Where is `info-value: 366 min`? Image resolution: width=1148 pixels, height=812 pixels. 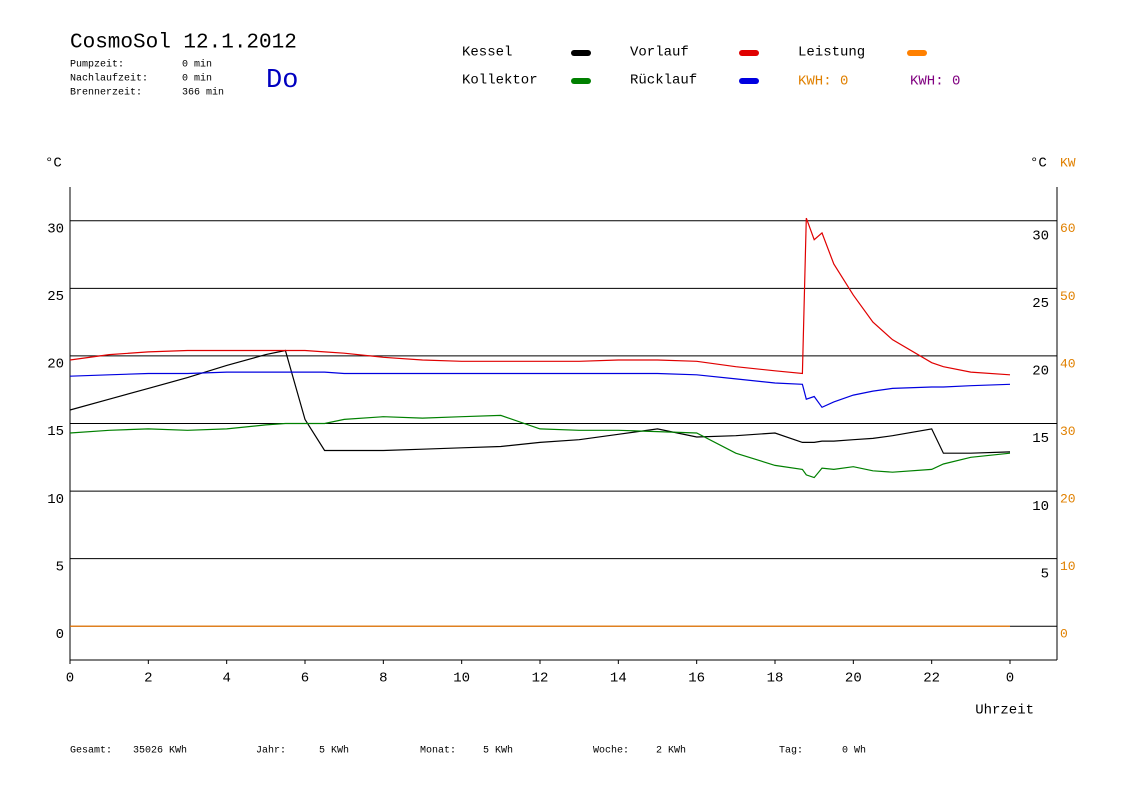 info-value: 366 min is located at coordinates (203, 93).